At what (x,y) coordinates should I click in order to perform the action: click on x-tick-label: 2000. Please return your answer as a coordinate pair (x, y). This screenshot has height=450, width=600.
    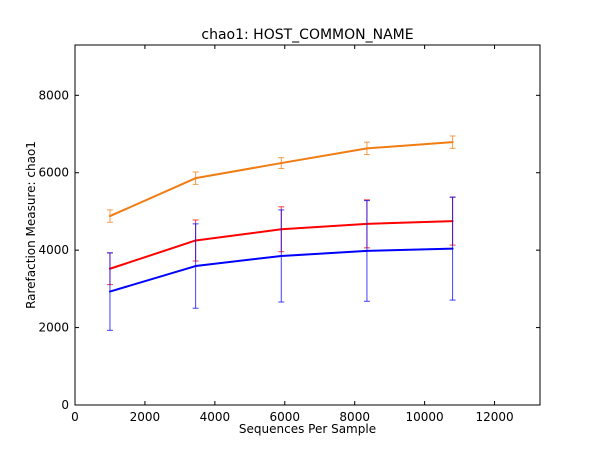
    Looking at the image, I should click on (145, 417).